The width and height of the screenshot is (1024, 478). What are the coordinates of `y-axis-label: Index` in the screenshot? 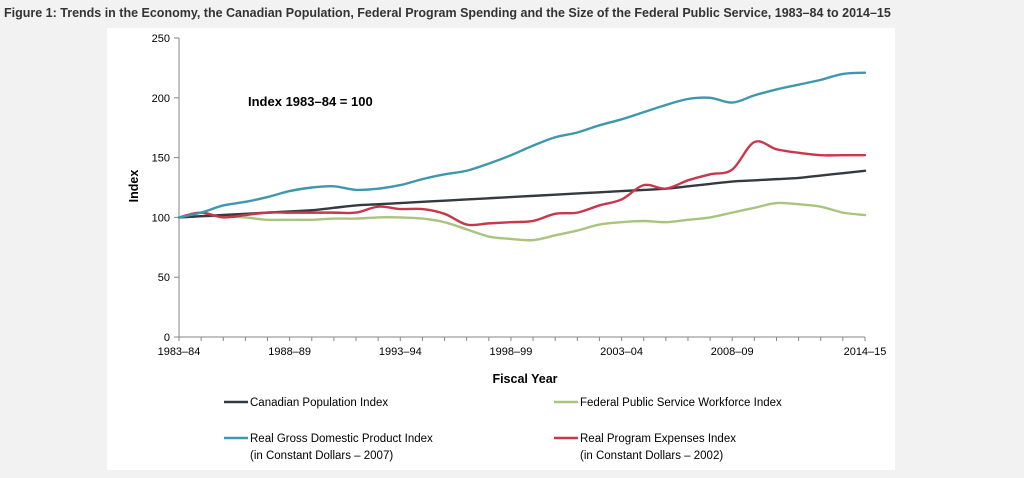 It's located at (134, 186).